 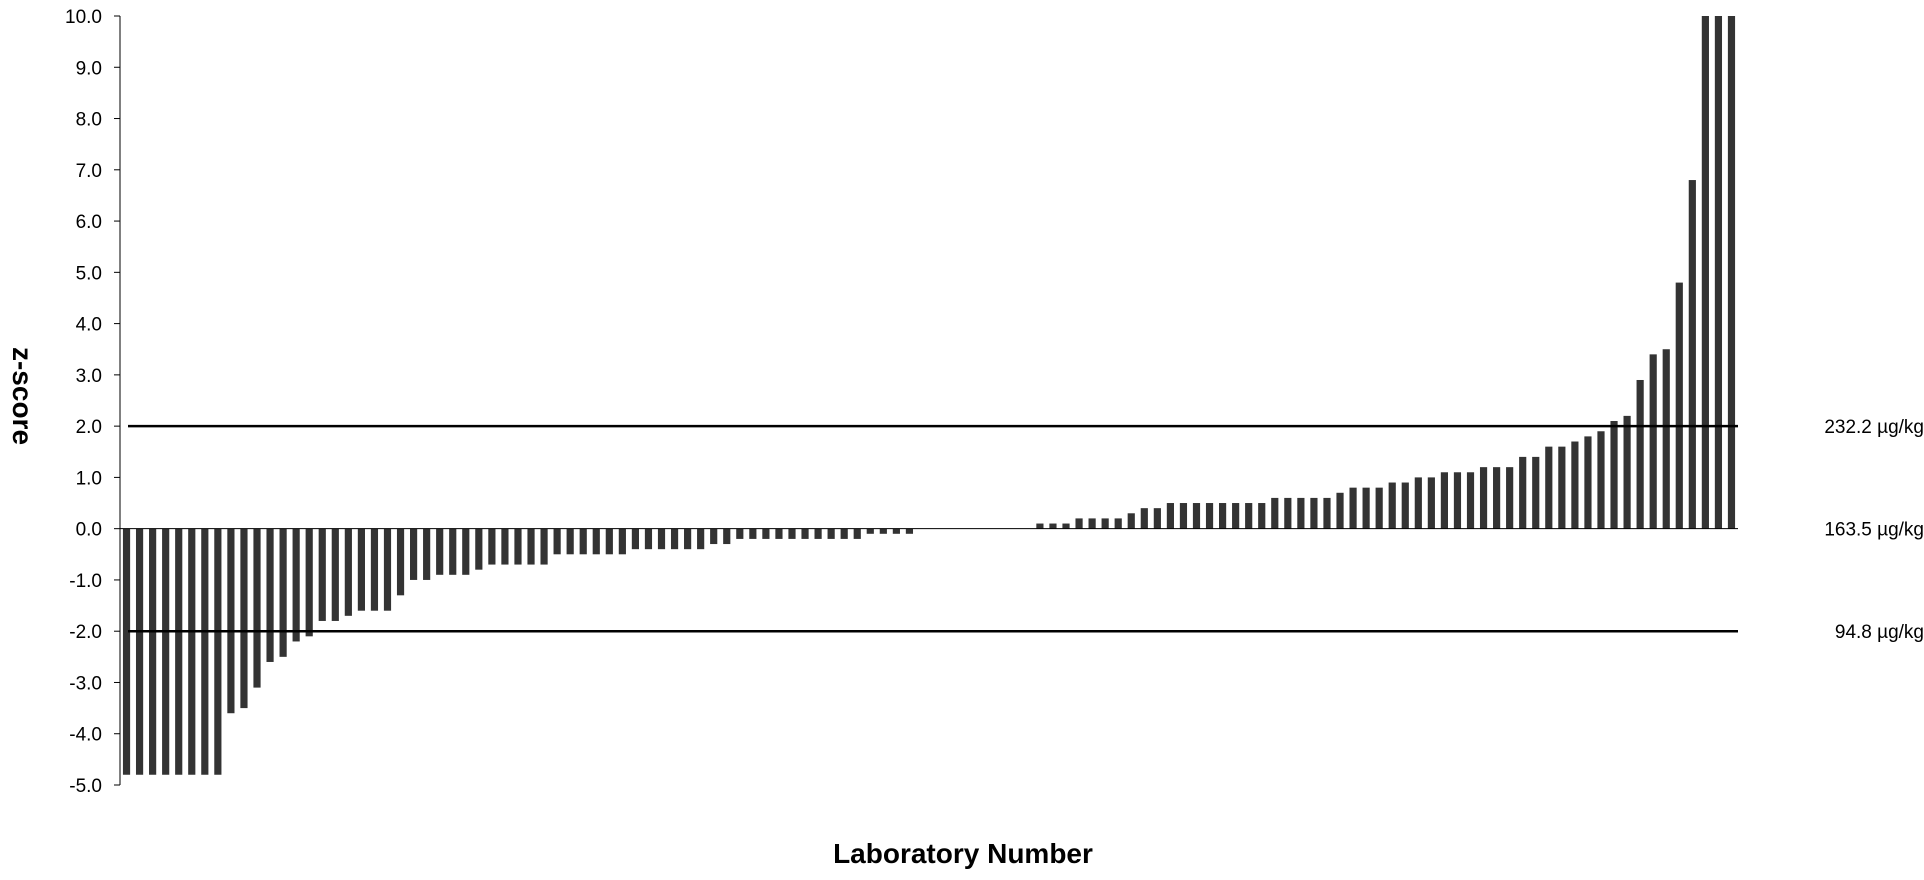 I want to click on y-tick-label: 8.0, so click(x=89, y=120).